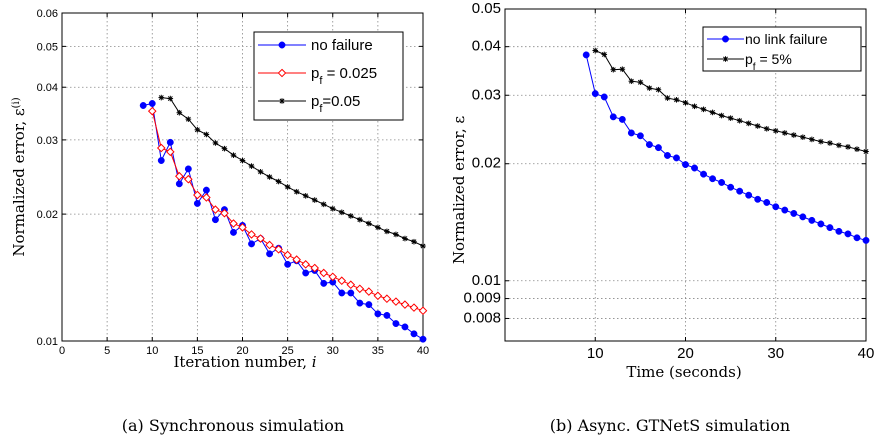  I want to click on series-line, so click(726, 147).